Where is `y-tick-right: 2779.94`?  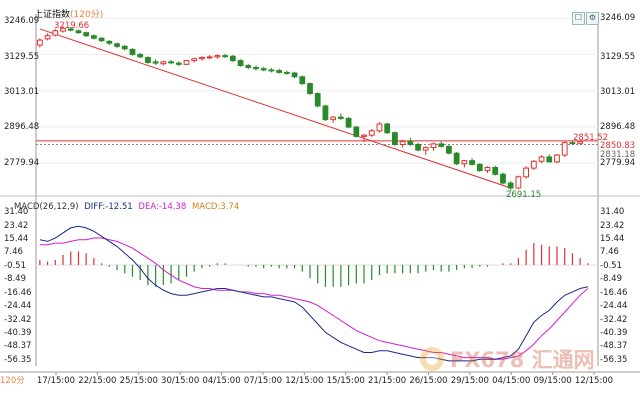 y-tick-right: 2779.94 is located at coordinates (618, 163).